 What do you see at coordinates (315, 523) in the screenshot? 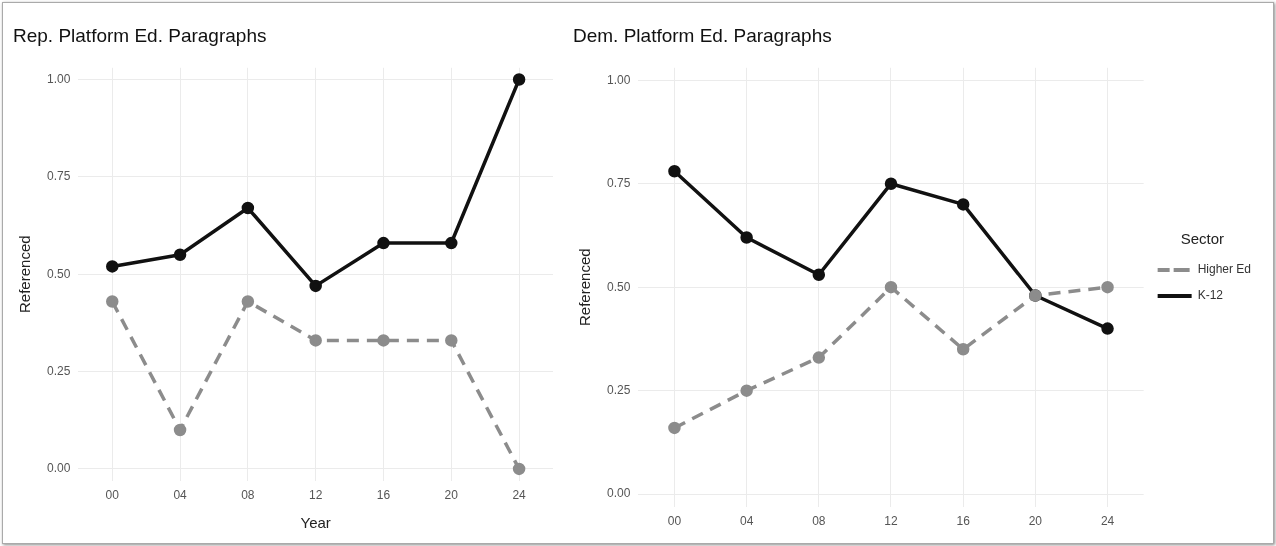
I see `x-axis-title: Year` at bounding box center [315, 523].